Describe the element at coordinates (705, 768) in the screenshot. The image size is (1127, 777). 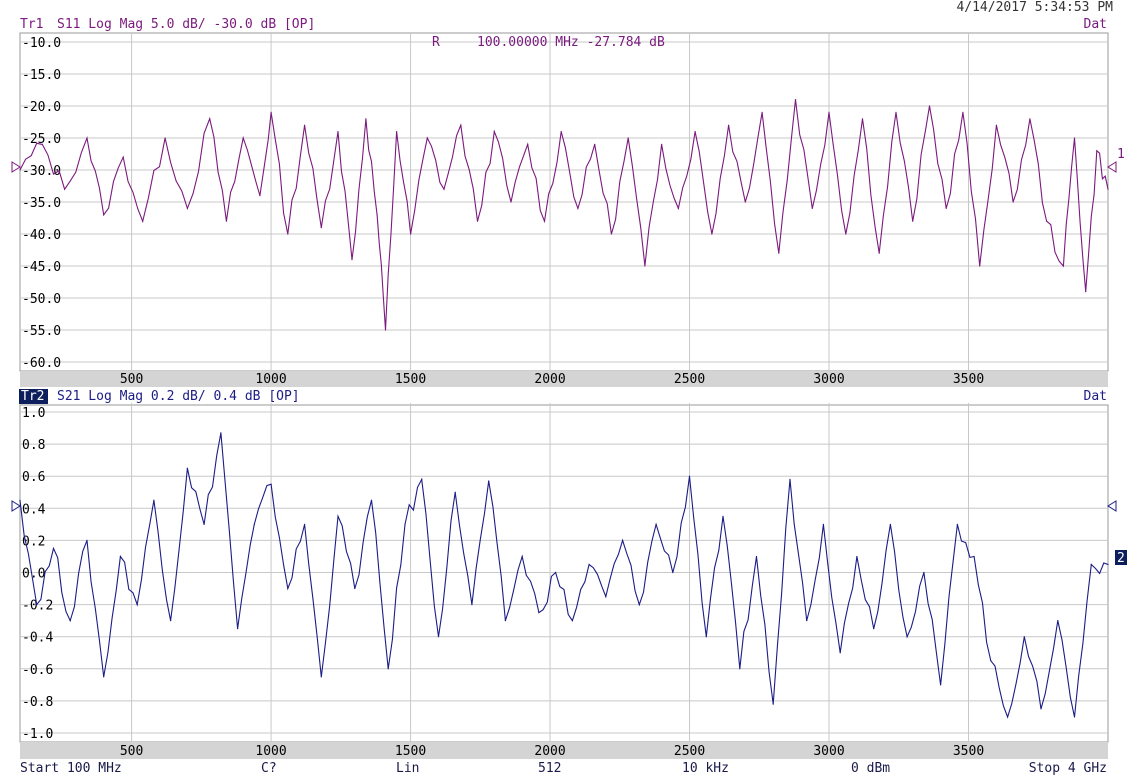
I see `footer-ifbw: 10 kHz` at that location.